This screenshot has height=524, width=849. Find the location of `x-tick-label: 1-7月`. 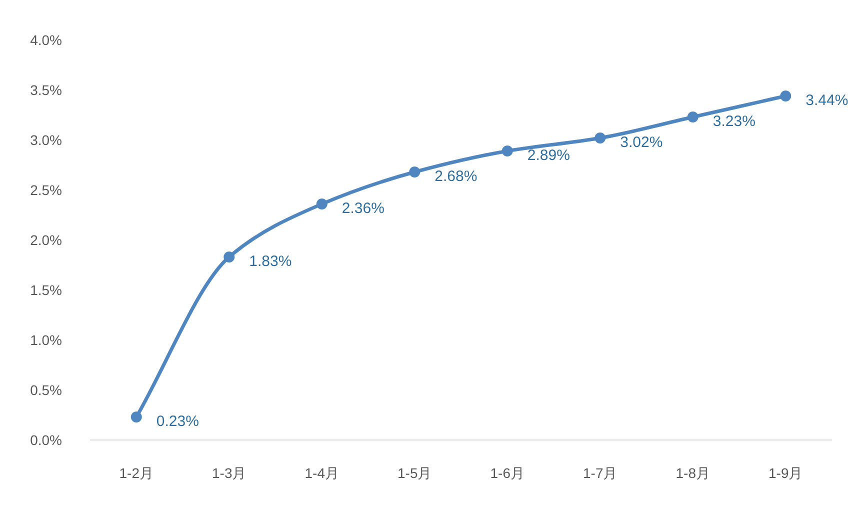

x-tick-label: 1-7月 is located at coordinates (600, 473).